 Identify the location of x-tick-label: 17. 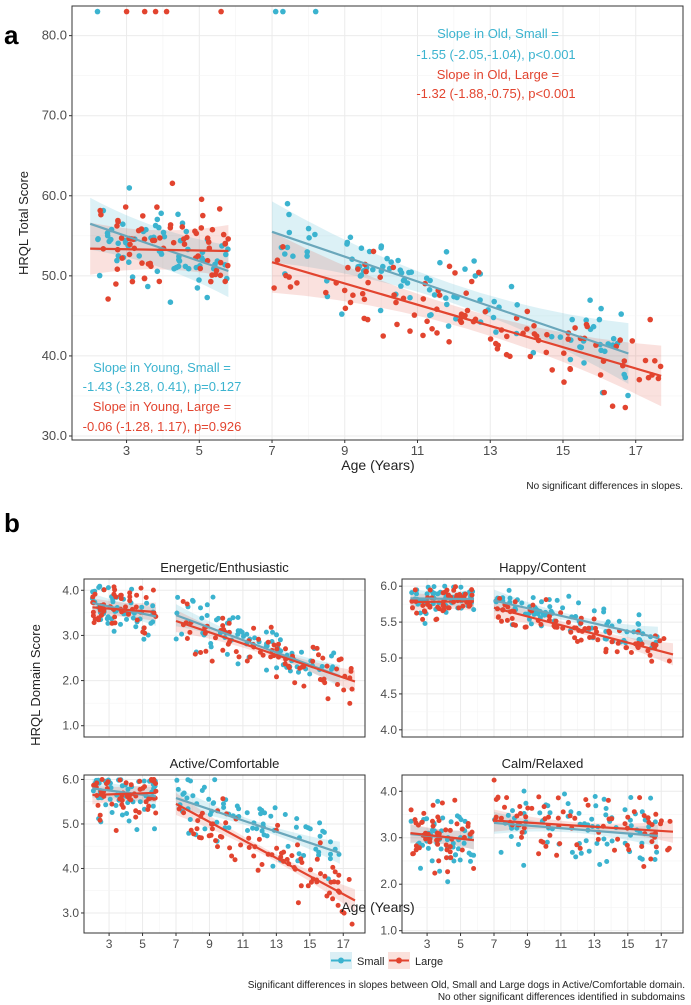
(662, 944).